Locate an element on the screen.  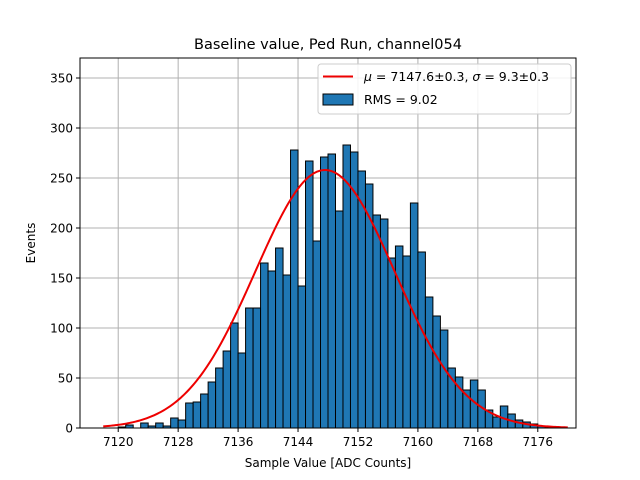
legend-mu-value: = 7147.6±0.3, is located at coordinates (422, 76).